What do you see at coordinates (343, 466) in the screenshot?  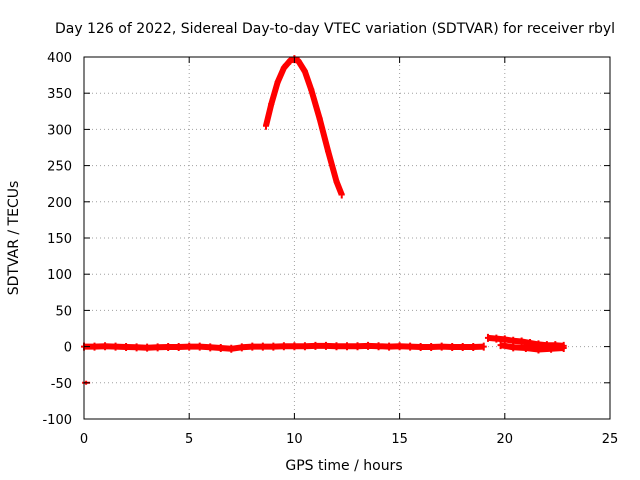 I see `x-axis-label: GPS time / hours` at bounding box center [343, 466].